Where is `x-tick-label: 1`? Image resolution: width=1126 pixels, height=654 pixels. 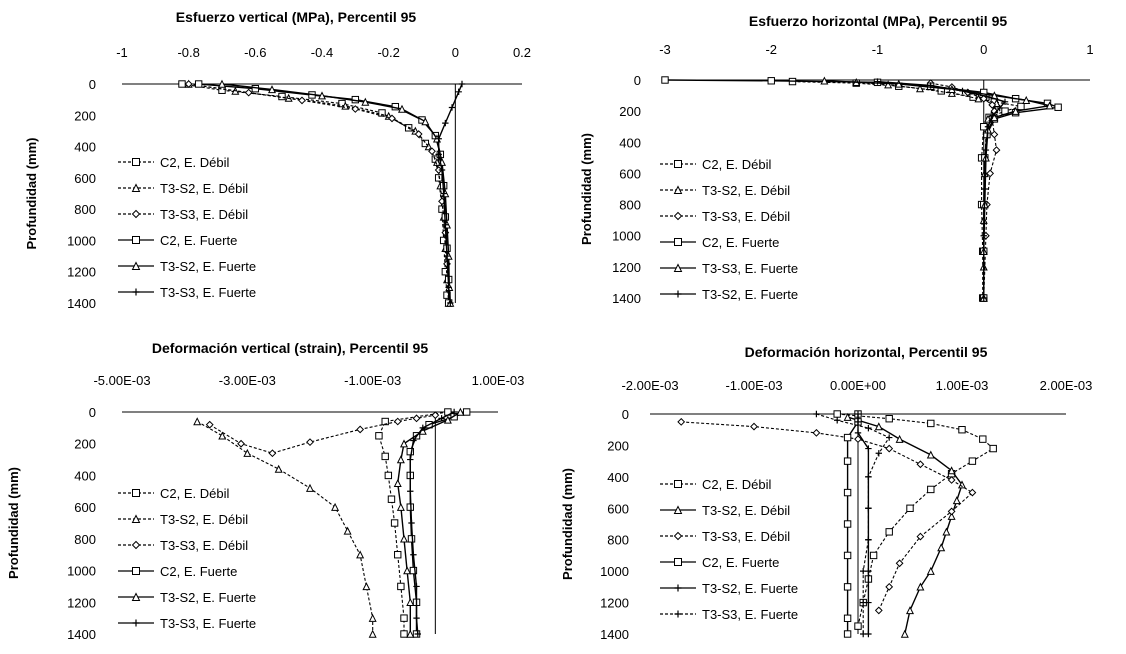
x-tick-label: 1 is located at coordinates (1089, 49).